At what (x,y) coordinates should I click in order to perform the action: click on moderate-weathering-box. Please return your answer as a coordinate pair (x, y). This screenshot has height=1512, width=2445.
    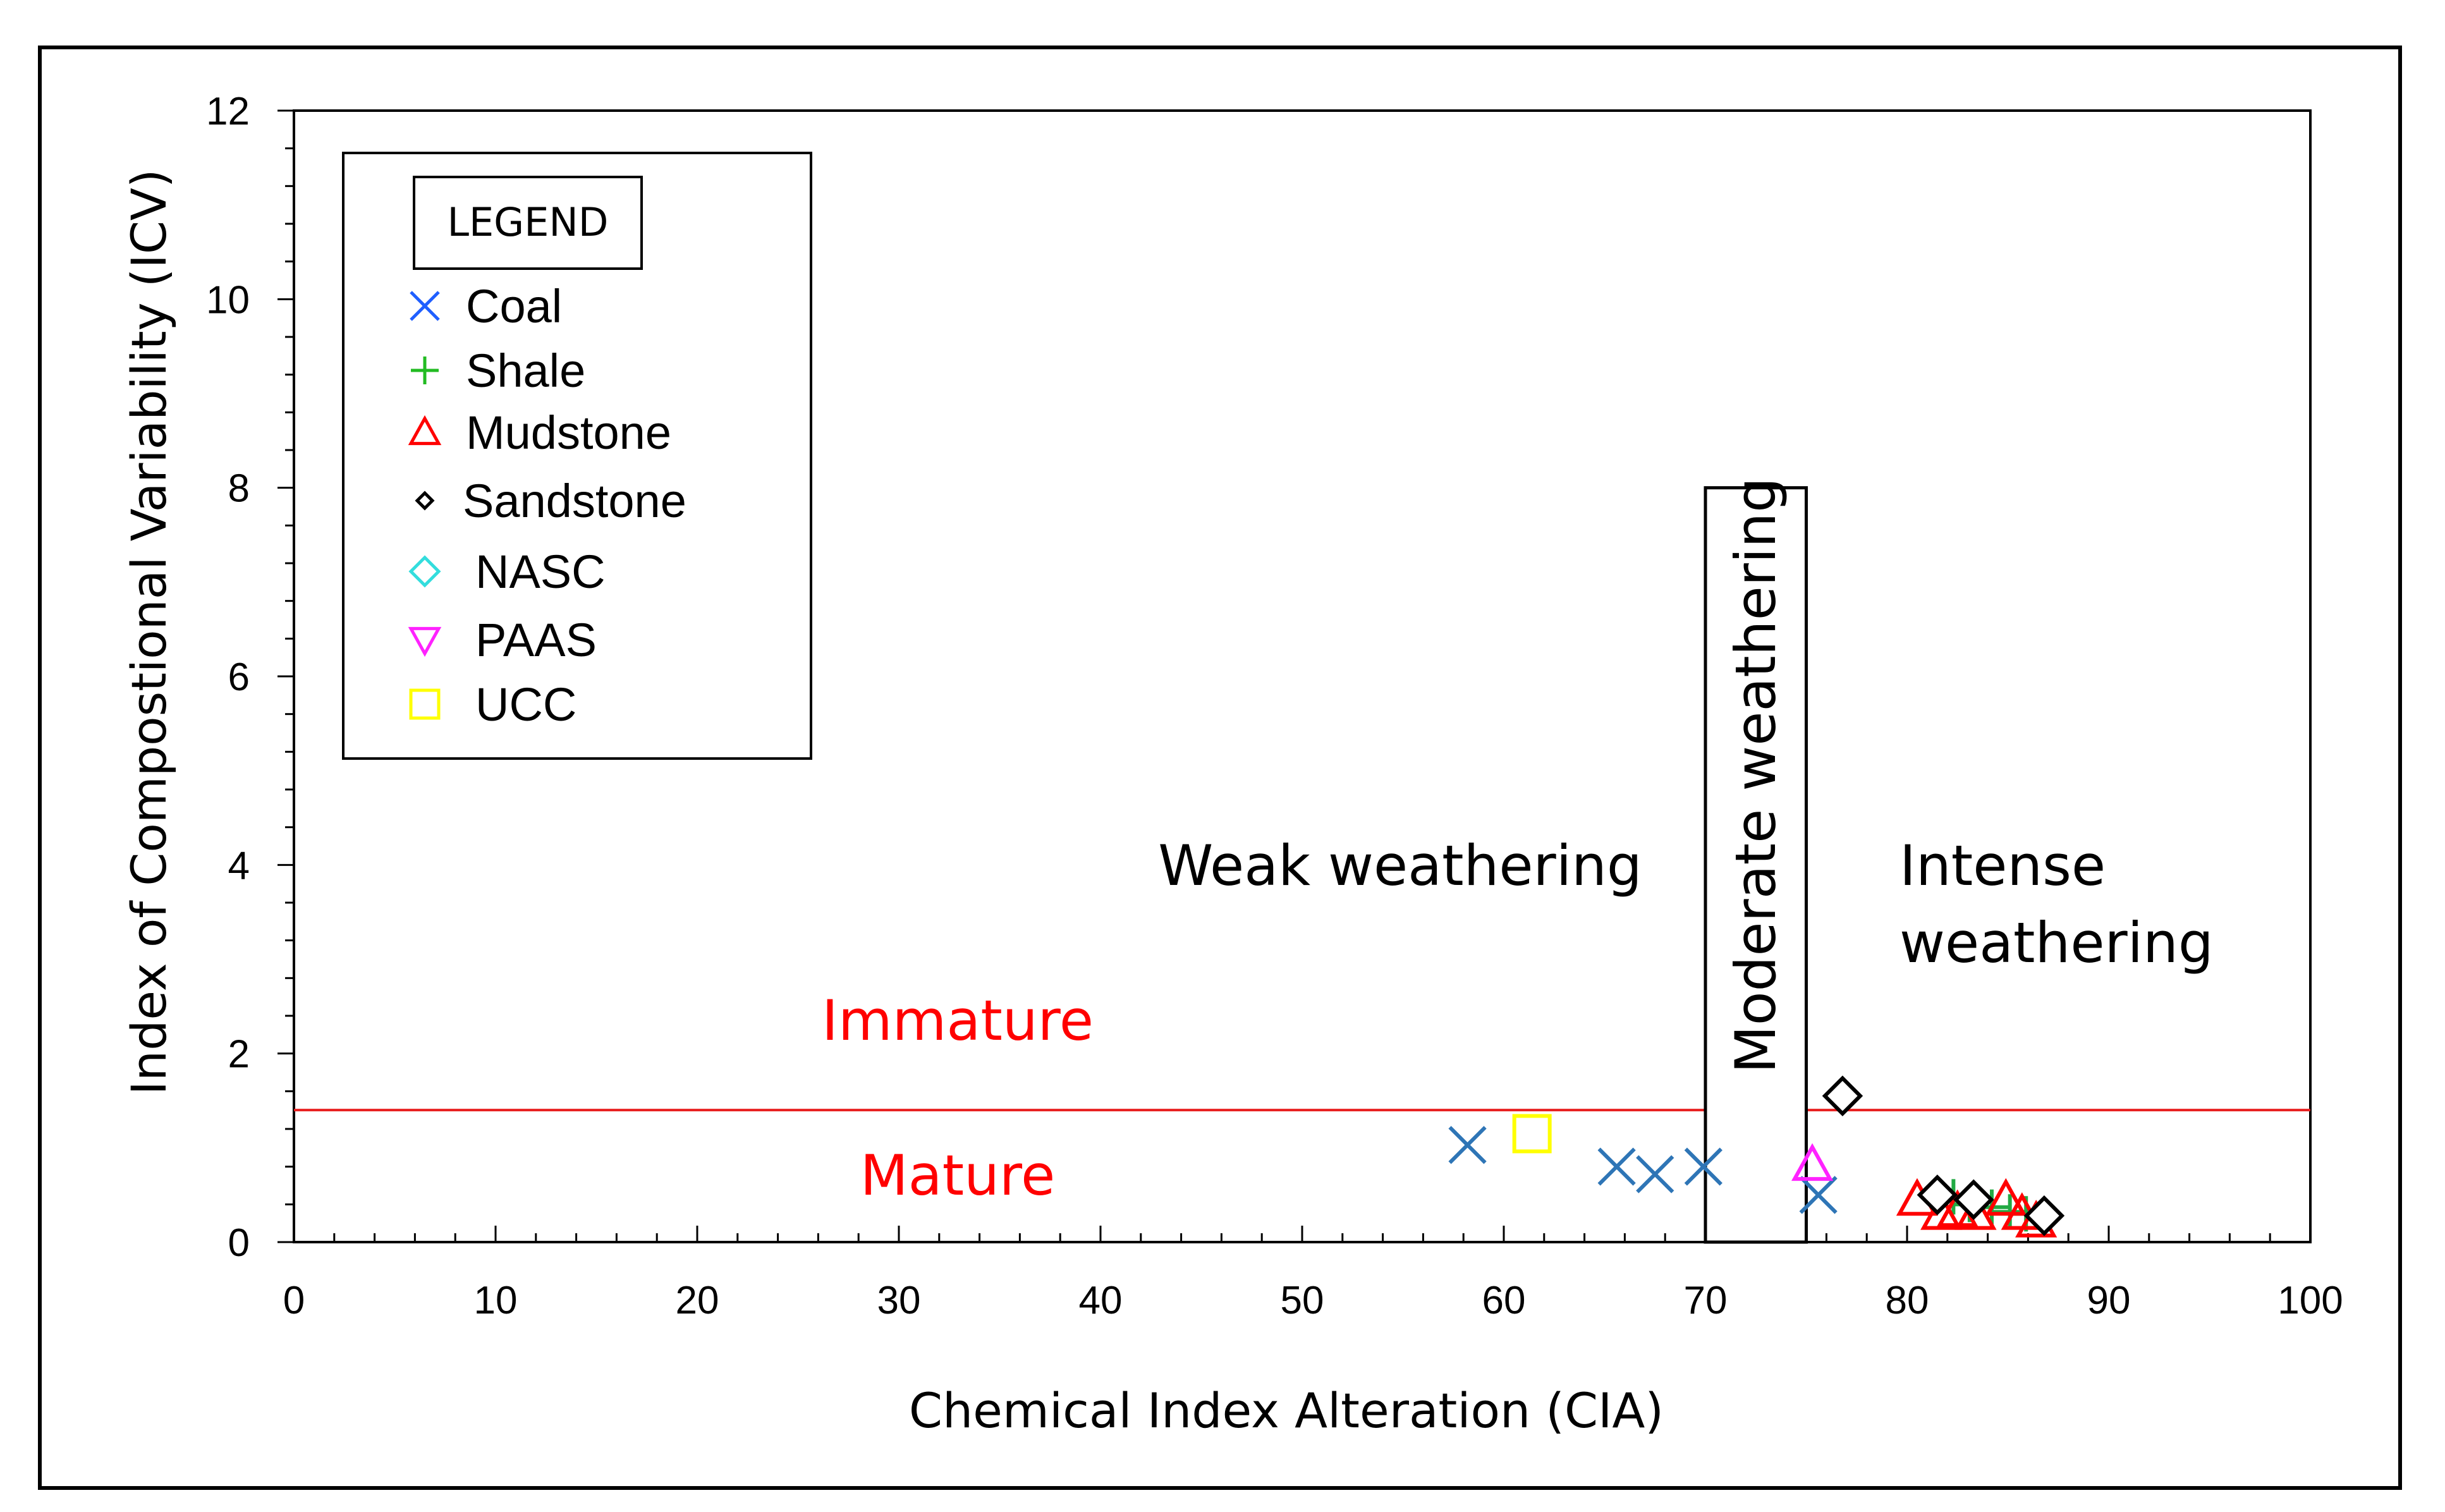
    Looking at the image, I should click on (1756, 865).